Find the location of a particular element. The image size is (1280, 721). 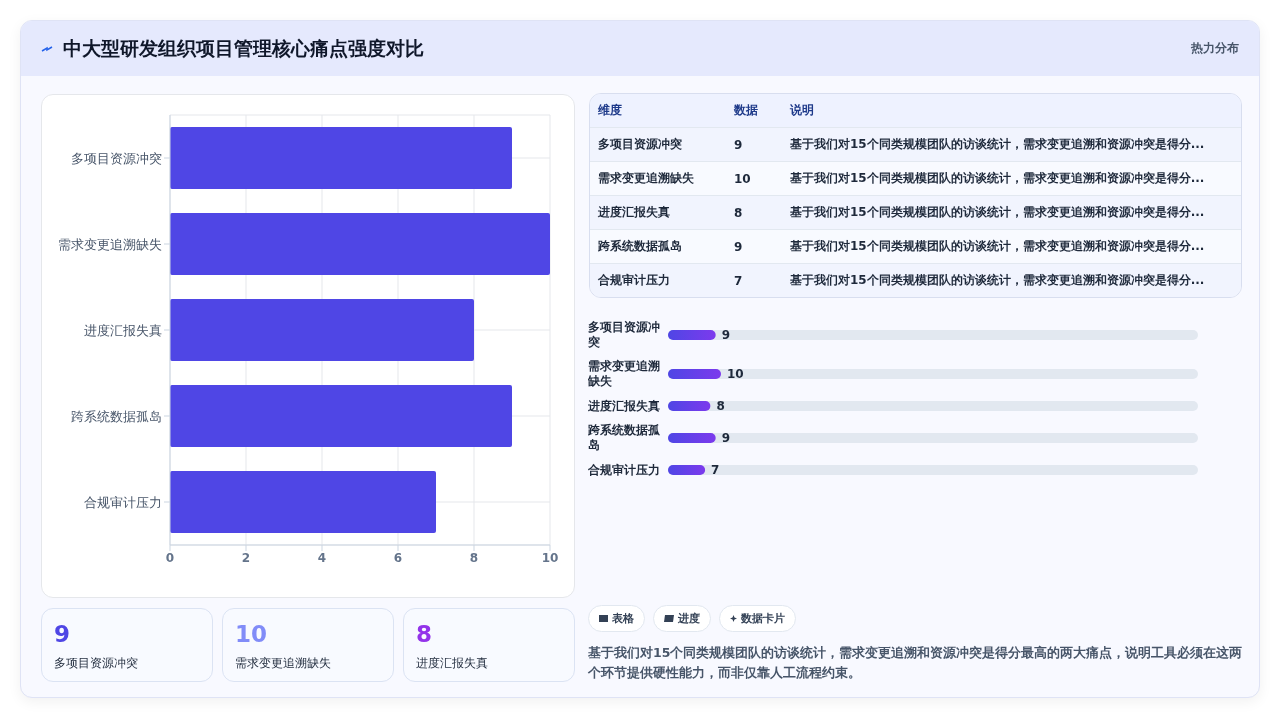

category-label: 多项目资源冲突 is located at coordinates (96, 663).